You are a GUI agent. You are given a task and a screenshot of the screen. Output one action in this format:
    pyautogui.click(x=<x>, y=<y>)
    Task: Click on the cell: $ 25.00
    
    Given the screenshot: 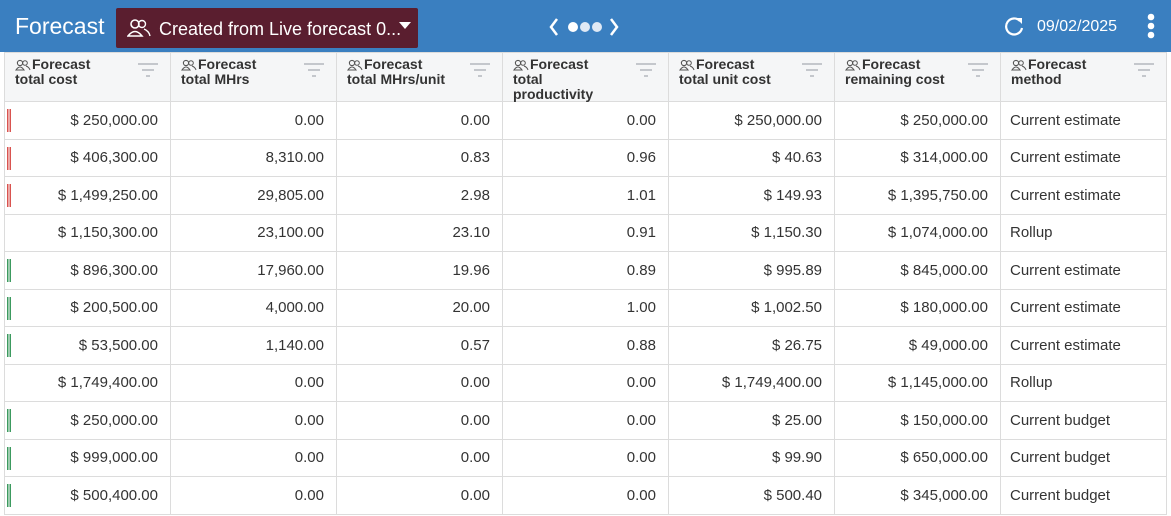 What is the action you would take?
    pyautogui.click(x=751, y=420)
    